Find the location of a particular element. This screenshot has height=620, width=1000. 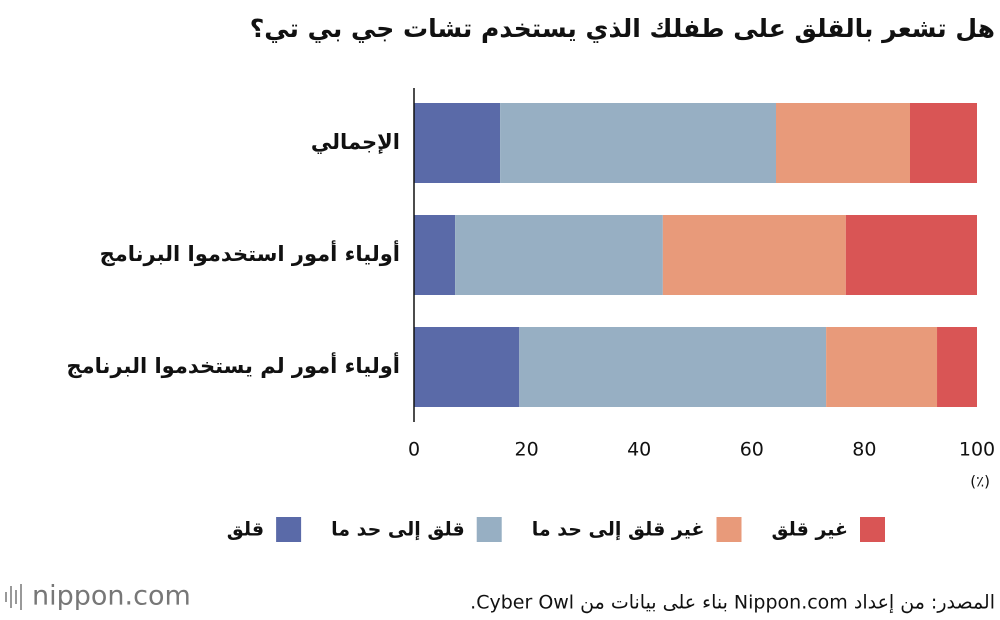

category-label: أولياء أمور استخدموا البرنامج is located at coordinates (250, 252).